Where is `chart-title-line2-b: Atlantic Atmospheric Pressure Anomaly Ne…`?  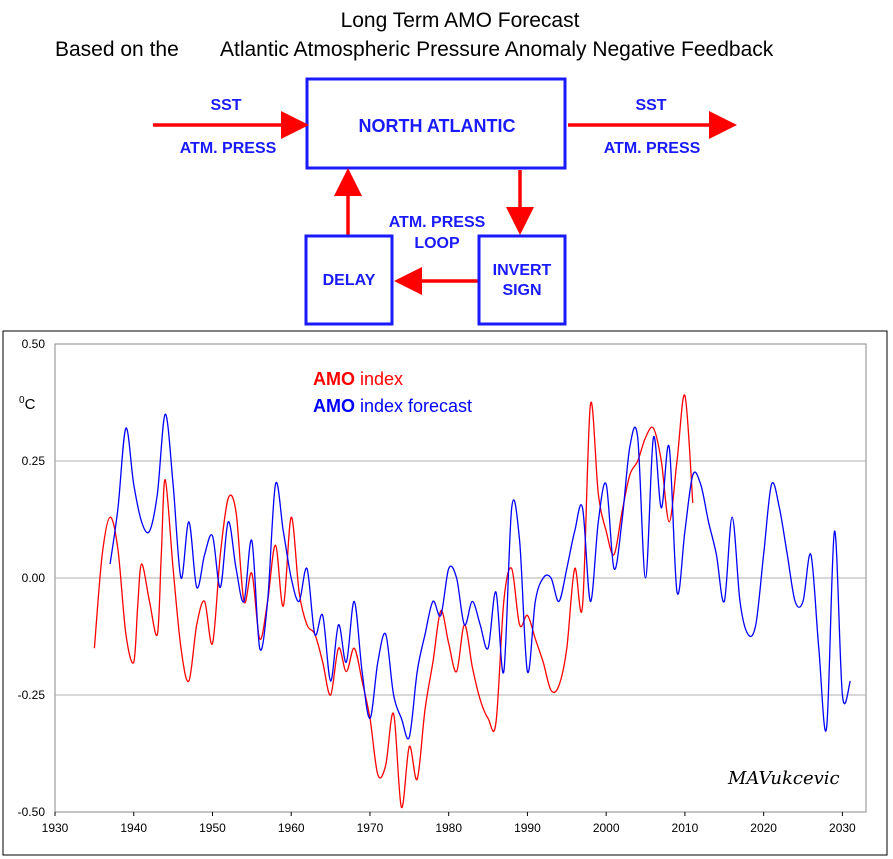
chart-title-line2-b: Atlantic Atmospheric Pressure Anomaly Ne… is located at coordinates (497, 49).